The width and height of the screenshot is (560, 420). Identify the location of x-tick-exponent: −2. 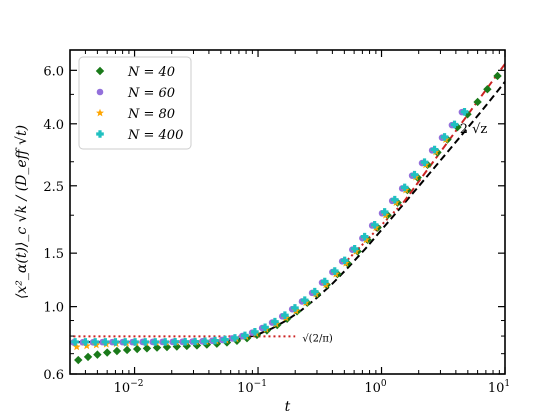
(136, 384).